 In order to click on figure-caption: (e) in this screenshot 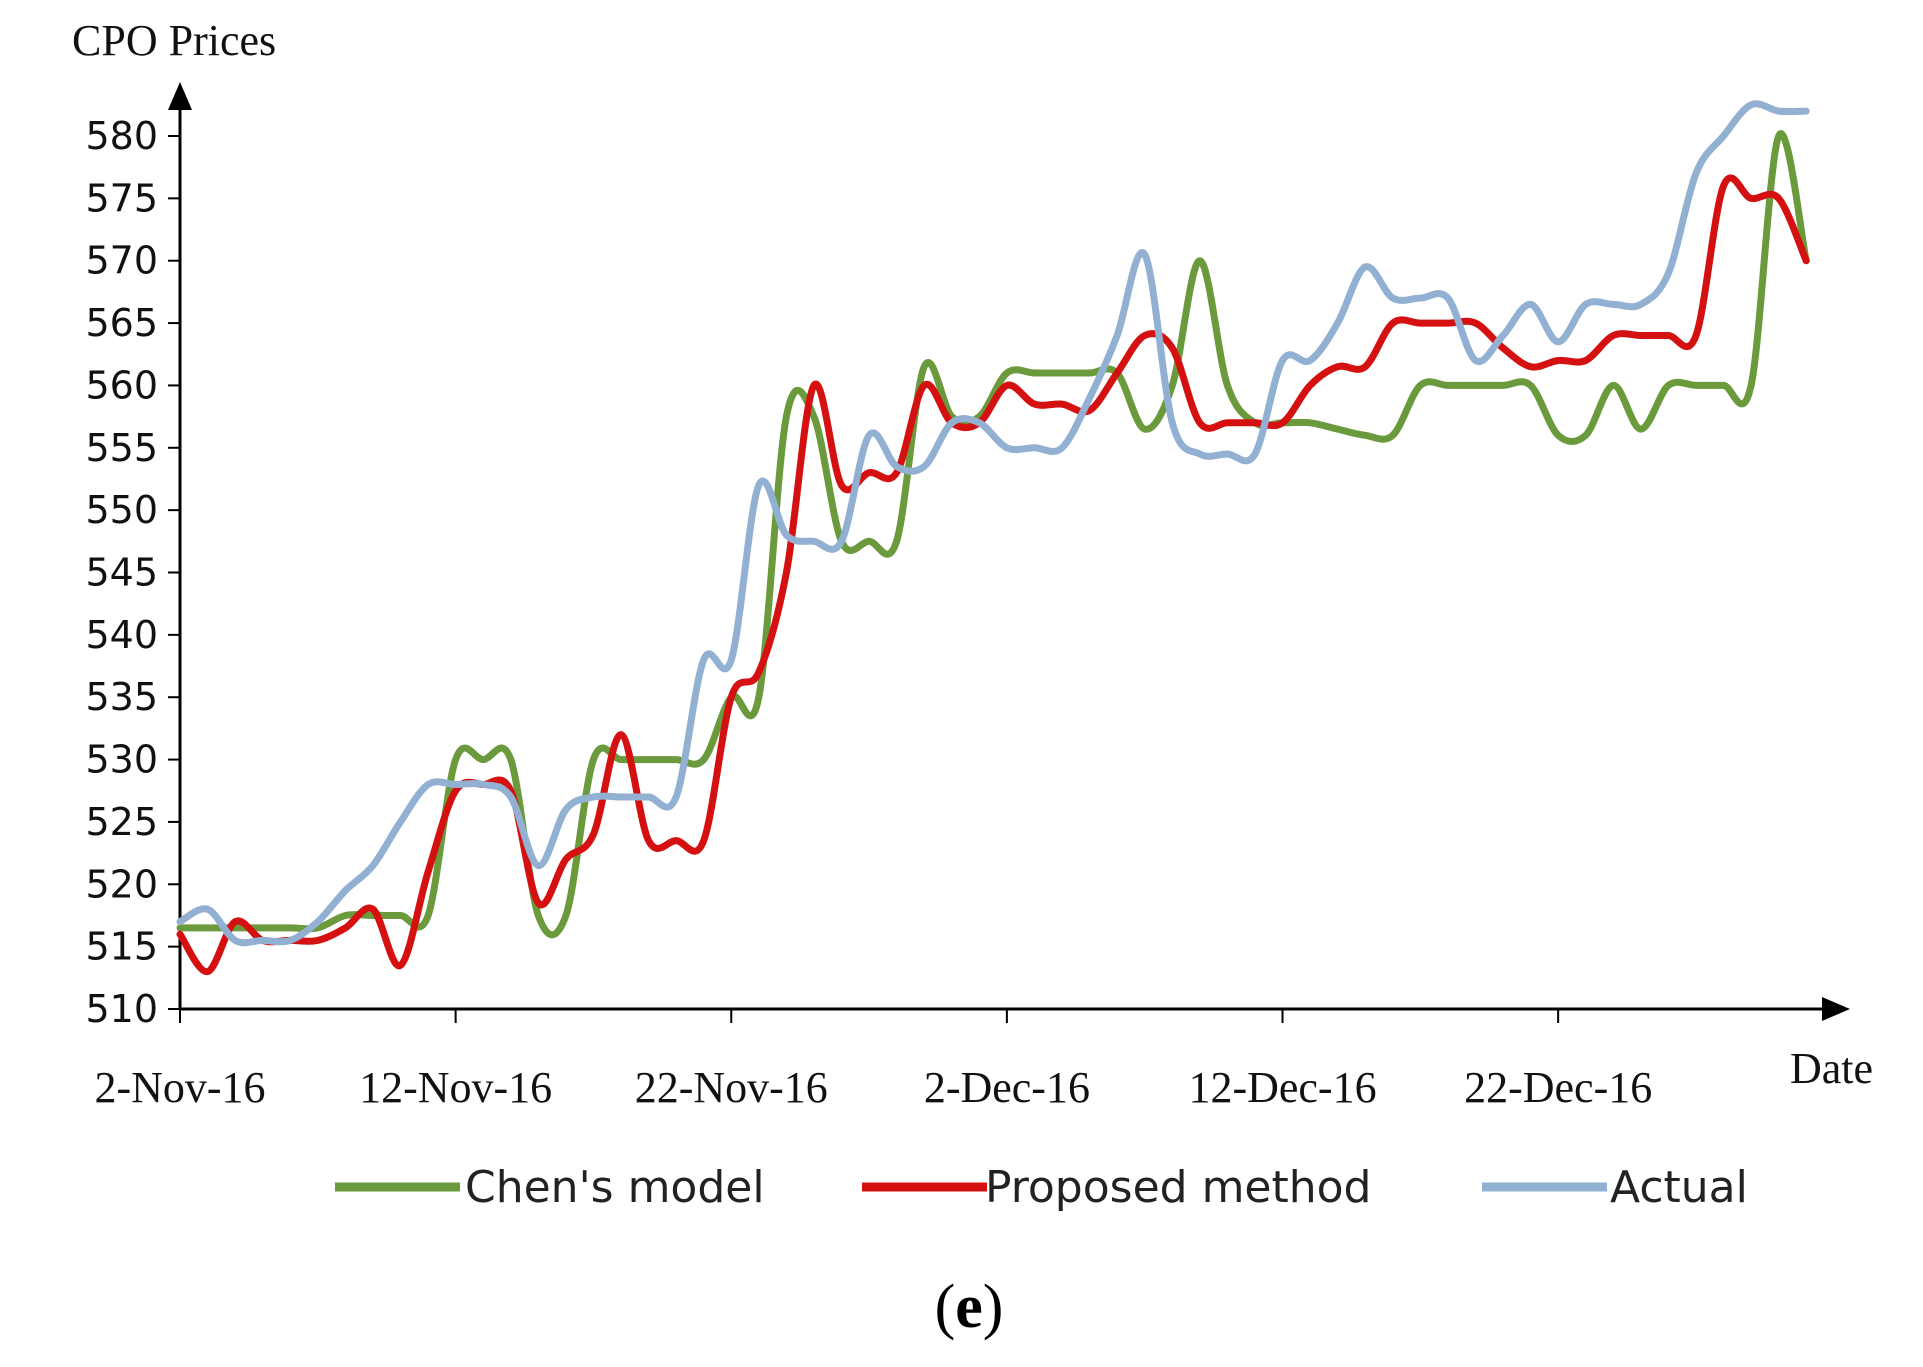, I will do `click(969, 1307)`.